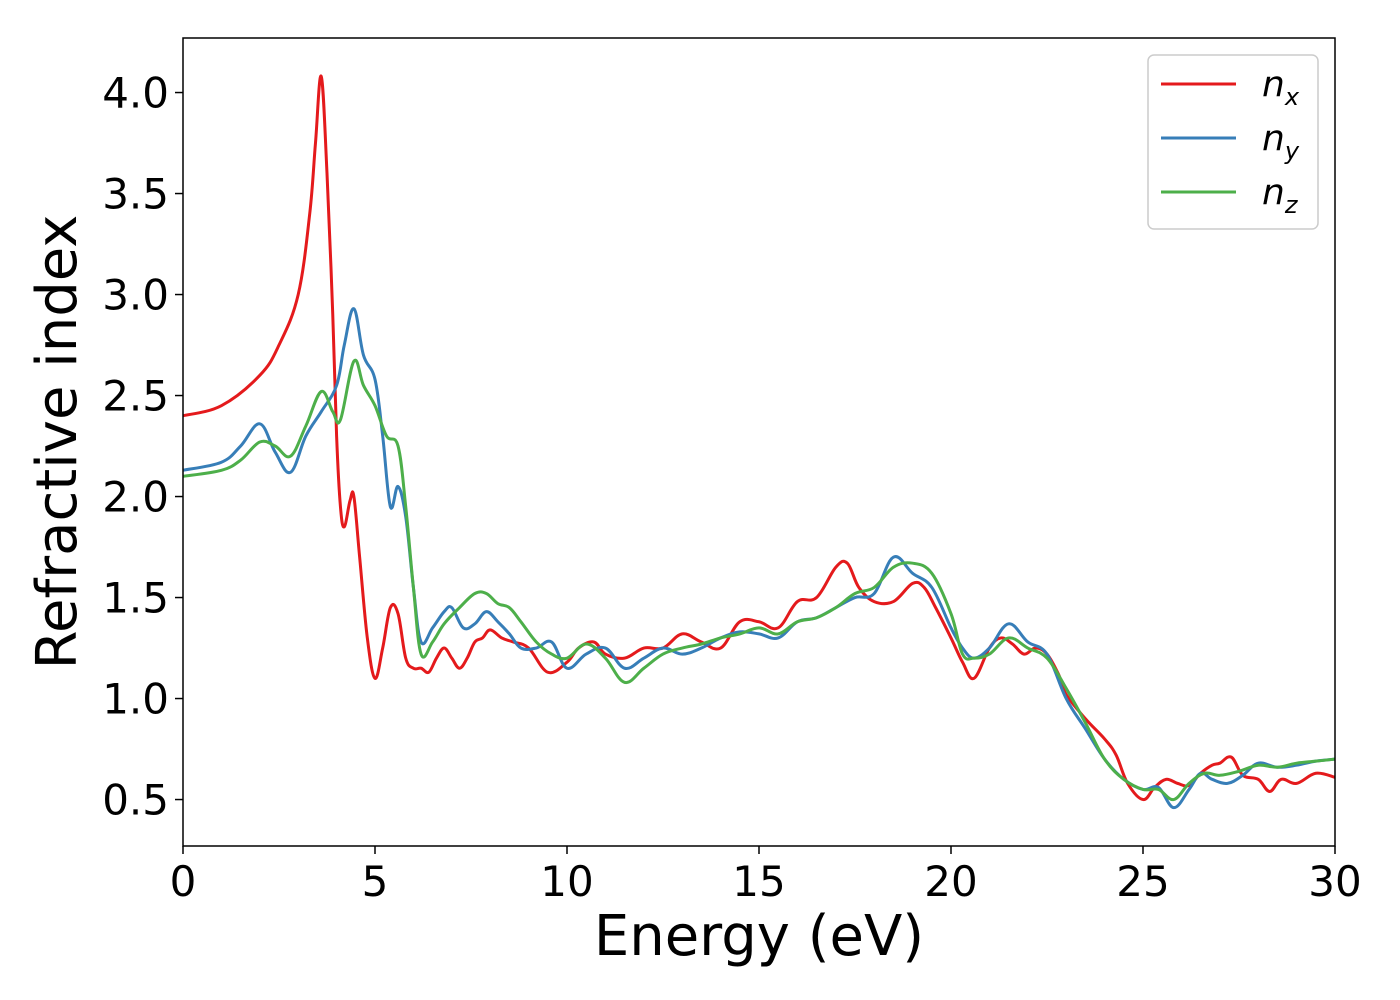  What do you see at coordinates (183, 881) in the screenshot?
I see `x-tick-label: 0` at bounding box center [183, 881].